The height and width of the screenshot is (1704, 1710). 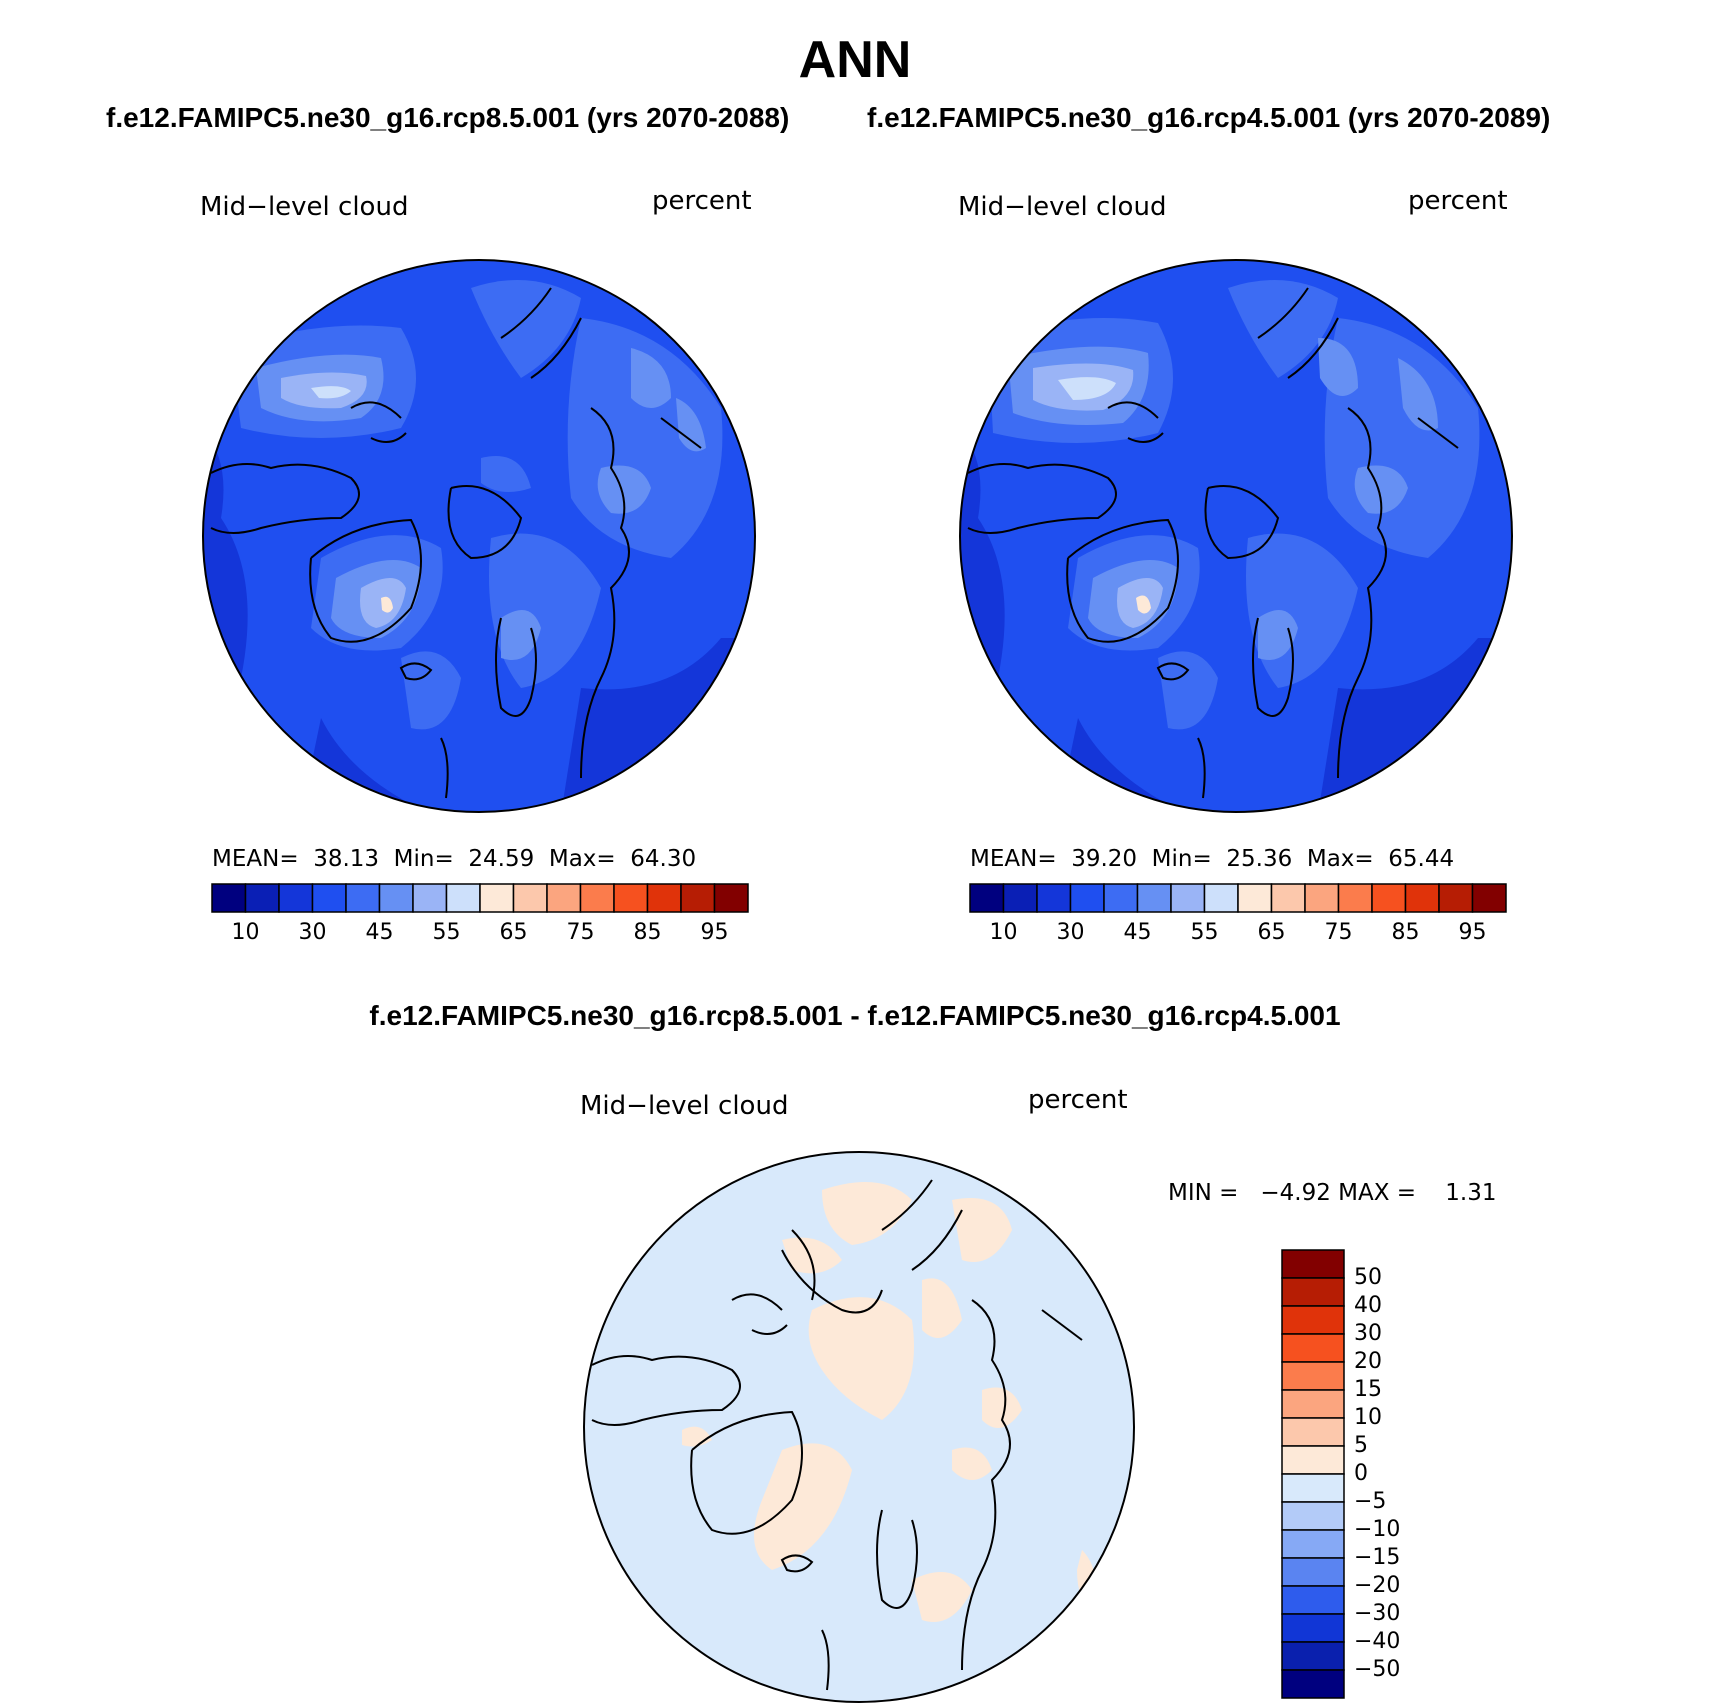 I want to click on panel1-colorbar, so click(x=480, y=898).